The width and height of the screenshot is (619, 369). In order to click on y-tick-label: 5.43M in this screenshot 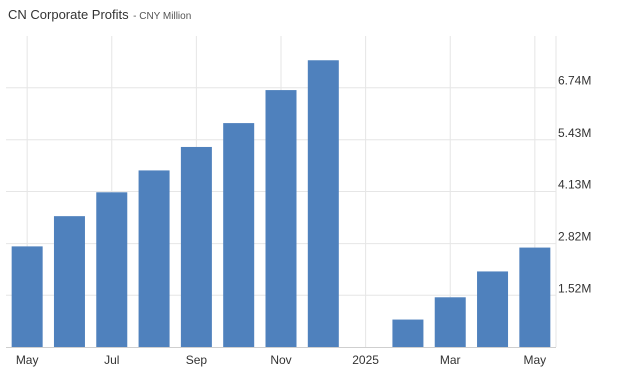, I will do `click(574, 133)`.